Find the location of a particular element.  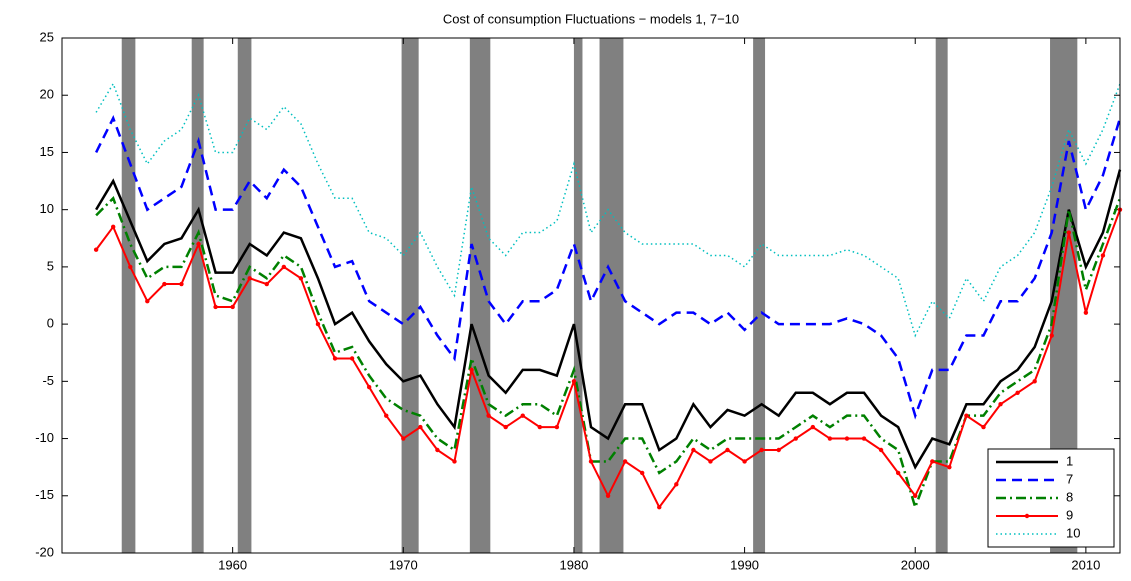

legend-label: 10 is located at coordinates (1073, 532).